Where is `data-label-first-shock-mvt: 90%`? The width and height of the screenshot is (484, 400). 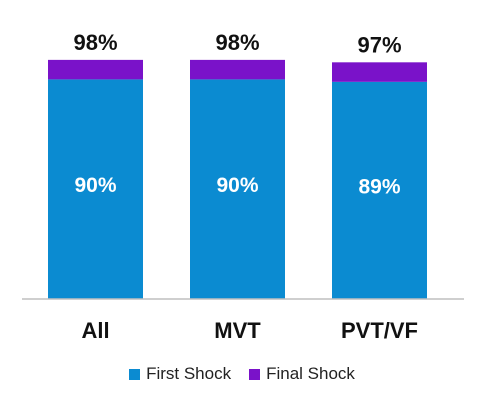
data-label-first-shock-mvt: 90% is located at coordinates (237, 185).